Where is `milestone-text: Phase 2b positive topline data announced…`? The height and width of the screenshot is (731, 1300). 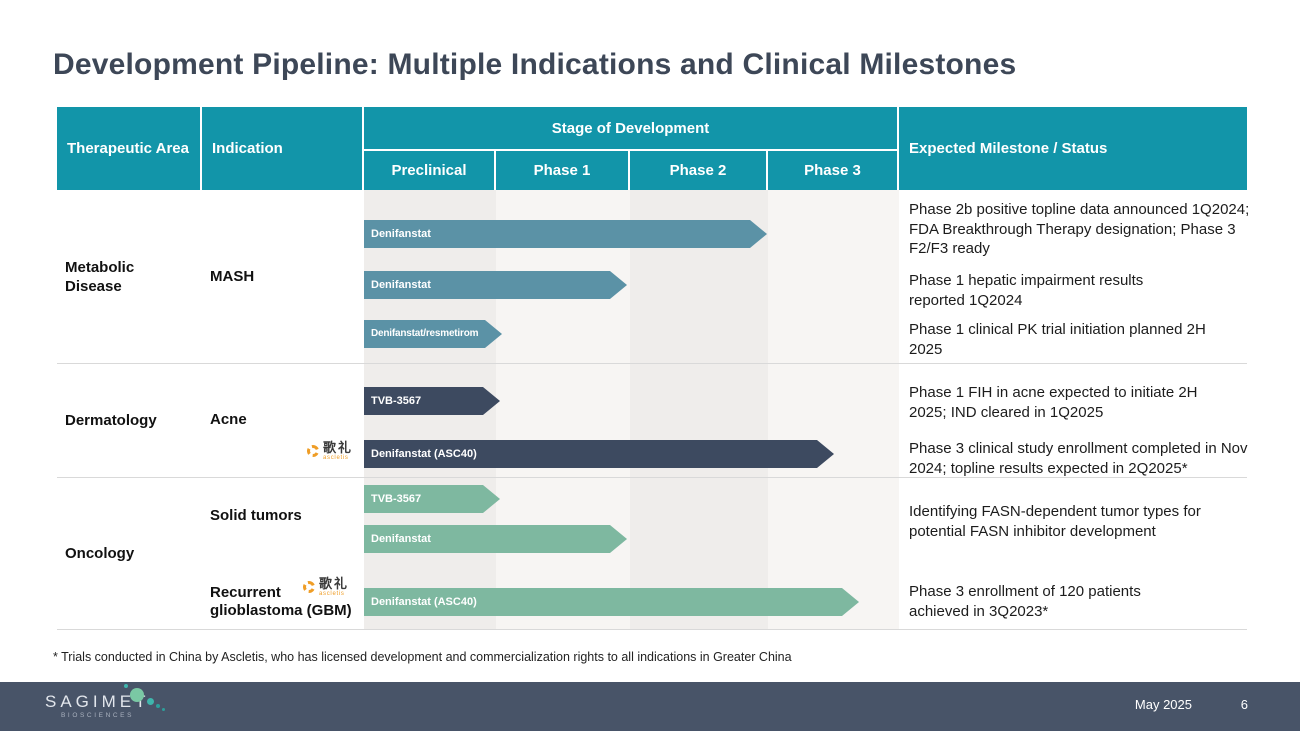 milestone-text: Phase 2b positive topline data announced… is located at coordinates (1079, 229).